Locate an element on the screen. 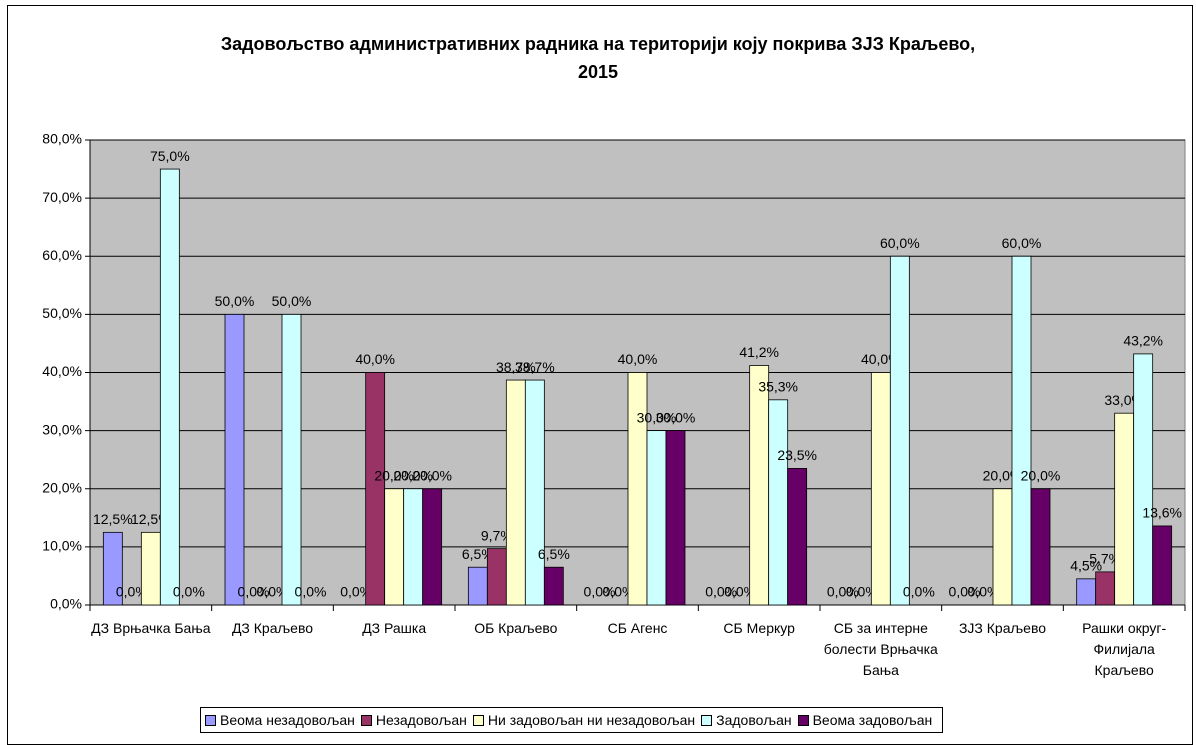 The height and width of the screenshot is (745, 1196). data-label: 40,0% is located at coordinates (375, 359).